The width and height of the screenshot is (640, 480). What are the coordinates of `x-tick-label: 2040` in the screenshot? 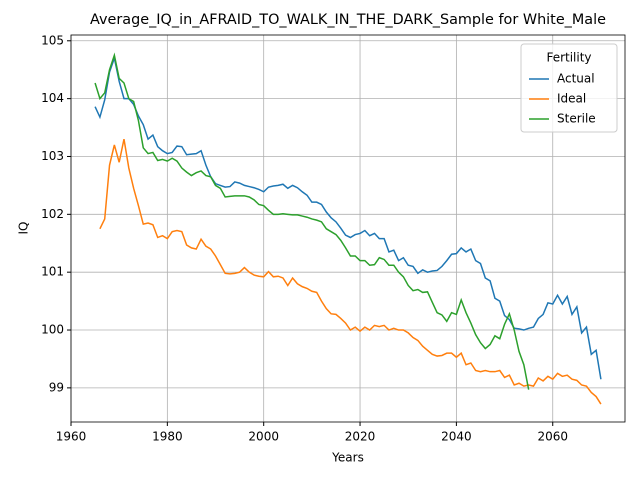 It's located at (456, 437).